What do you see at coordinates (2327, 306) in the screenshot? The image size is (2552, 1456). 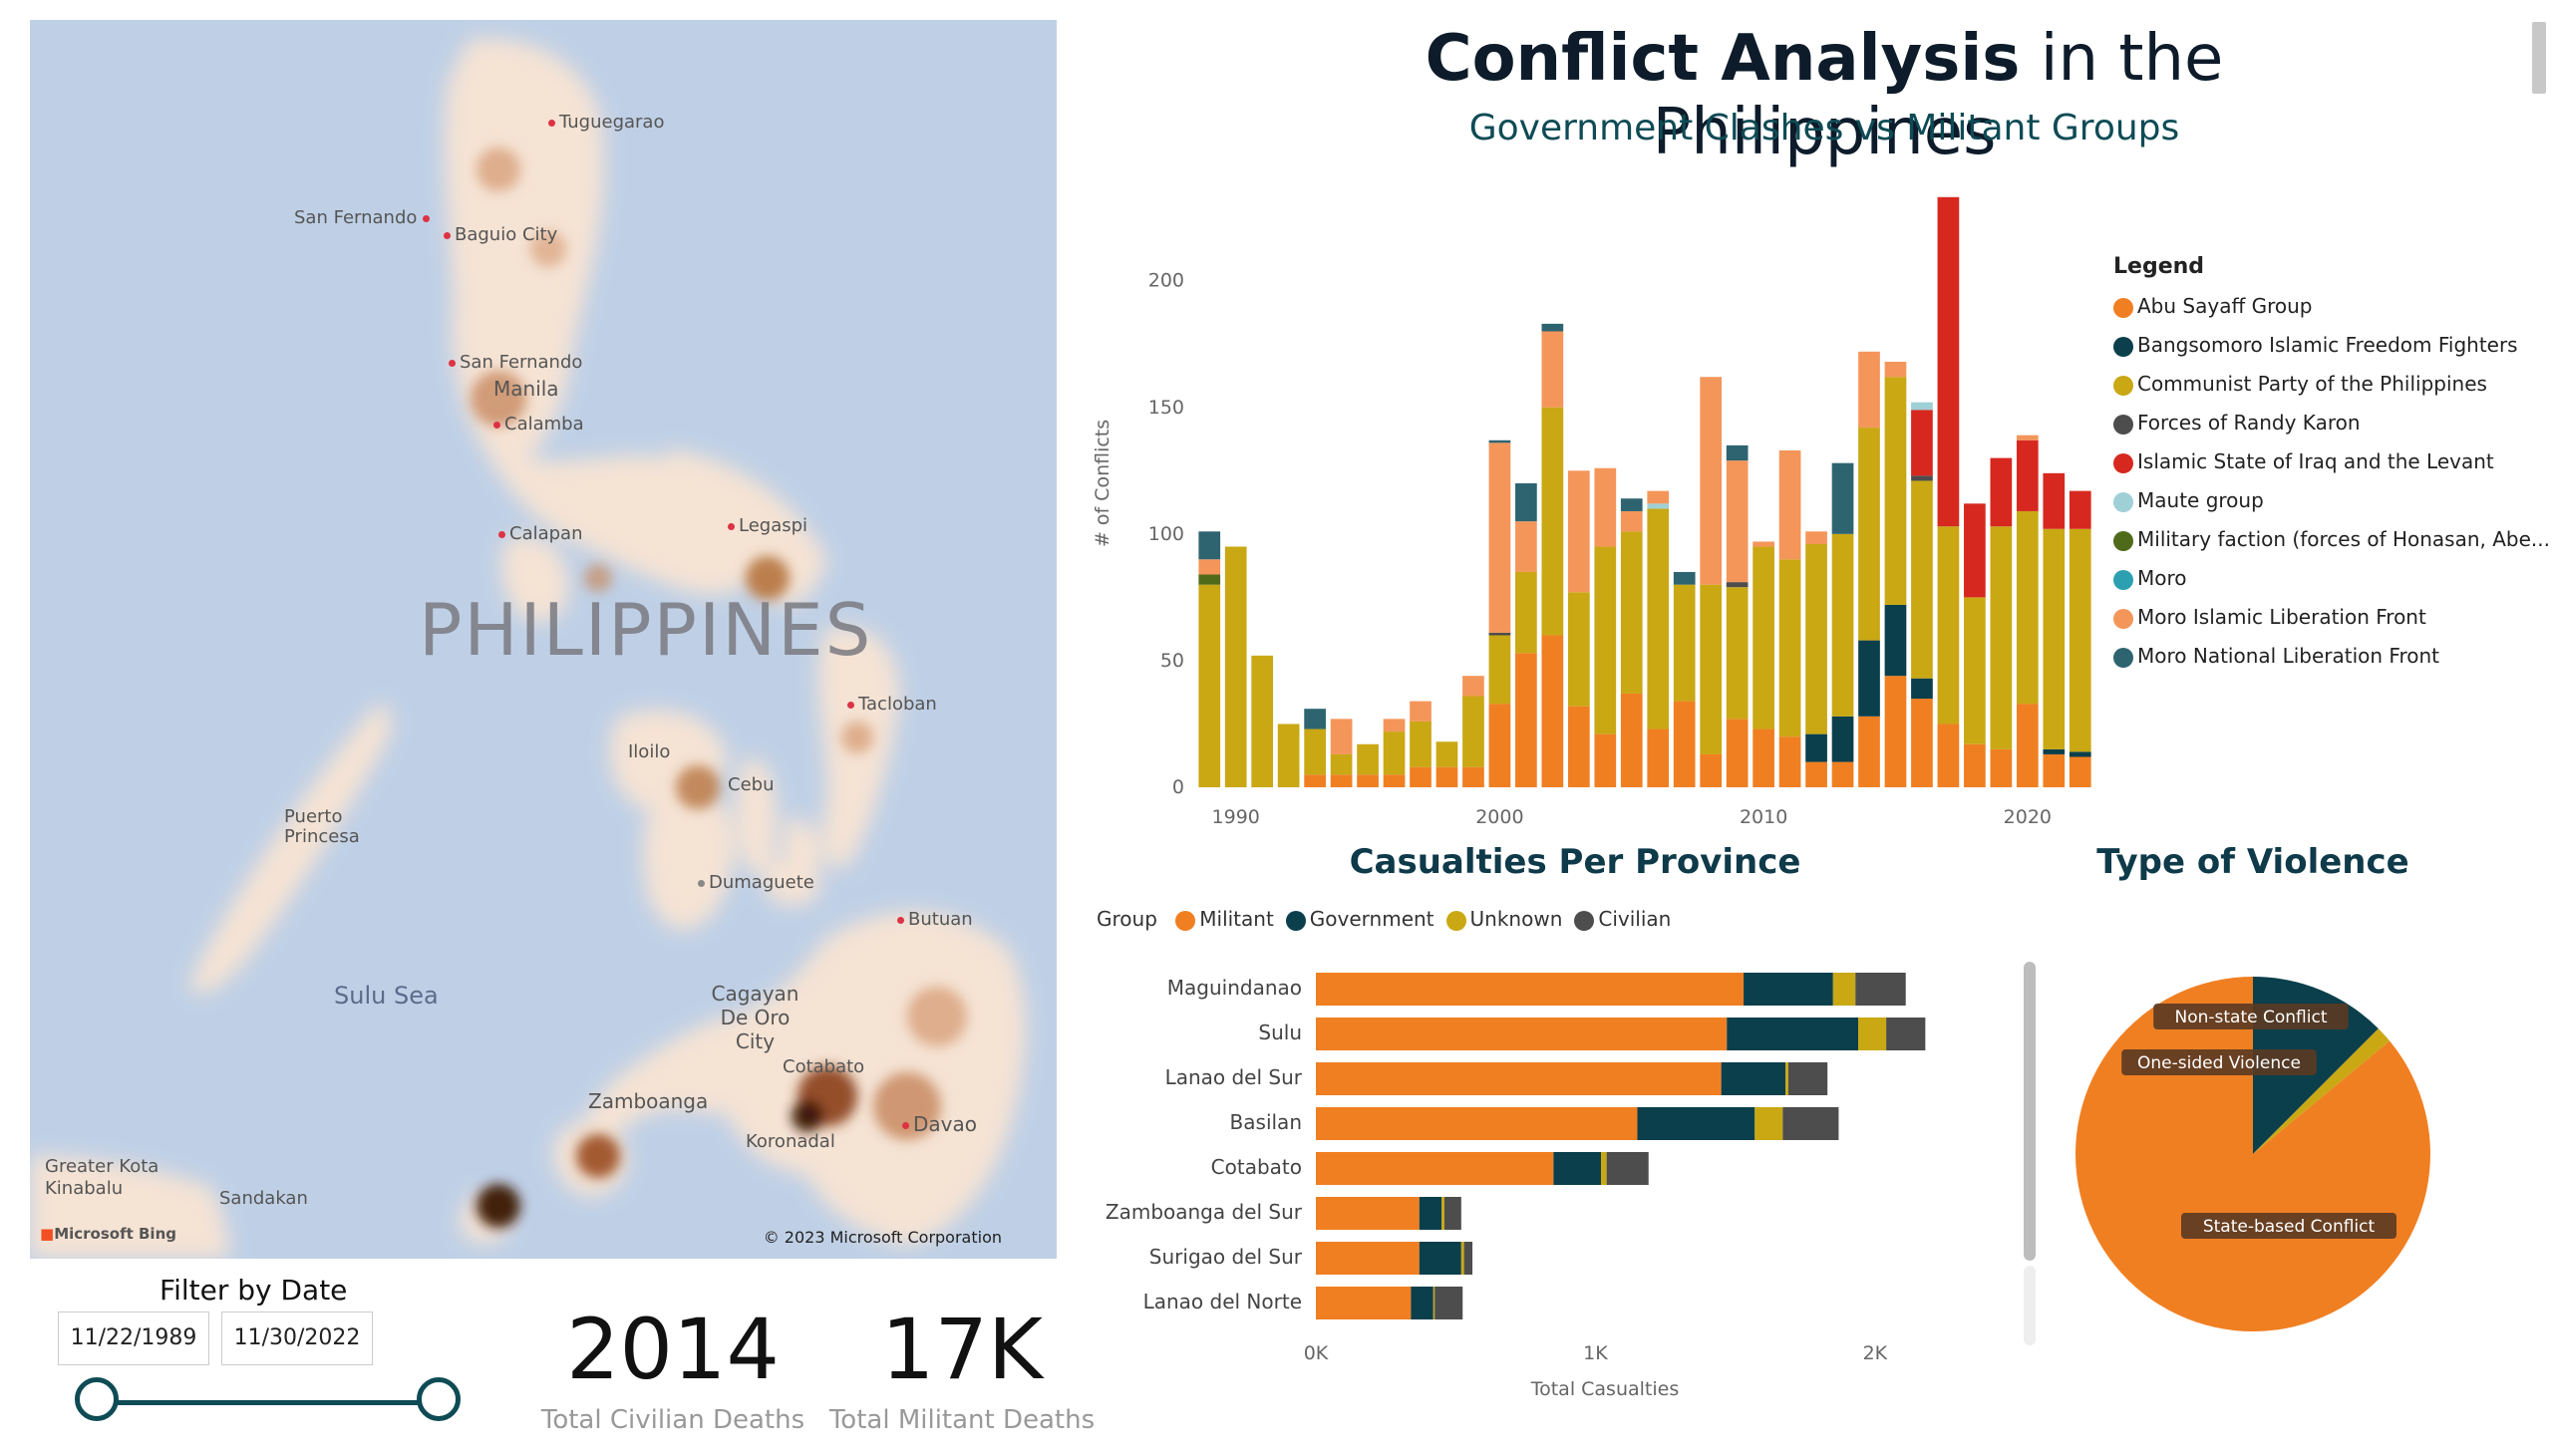 I see `legend-item: Abu Sayaff Group` at bounding box center [2327, 306].